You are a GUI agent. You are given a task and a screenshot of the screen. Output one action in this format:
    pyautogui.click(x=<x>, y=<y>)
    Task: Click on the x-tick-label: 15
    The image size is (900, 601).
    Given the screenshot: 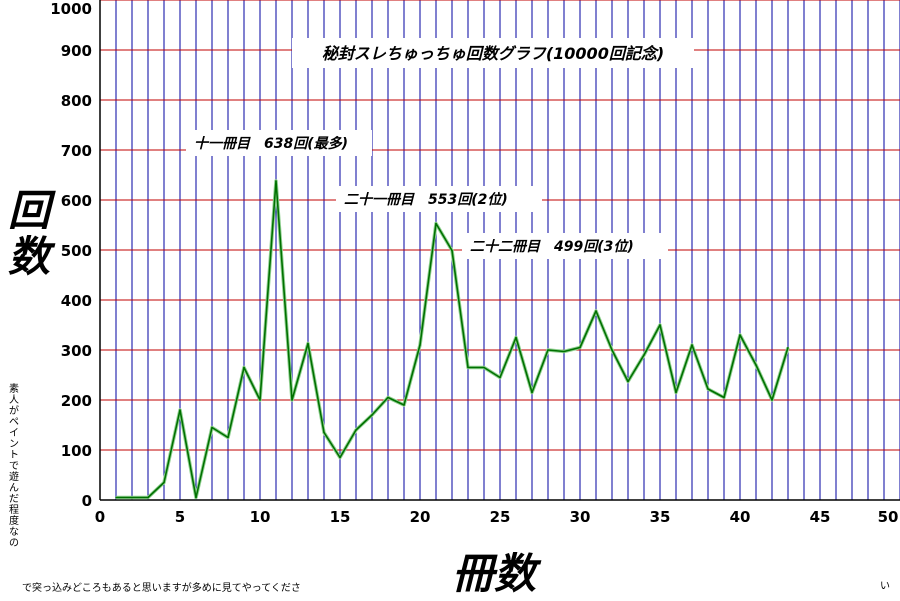 What is the action you would take?
    pyautogui.click(x=340, y=517)
    